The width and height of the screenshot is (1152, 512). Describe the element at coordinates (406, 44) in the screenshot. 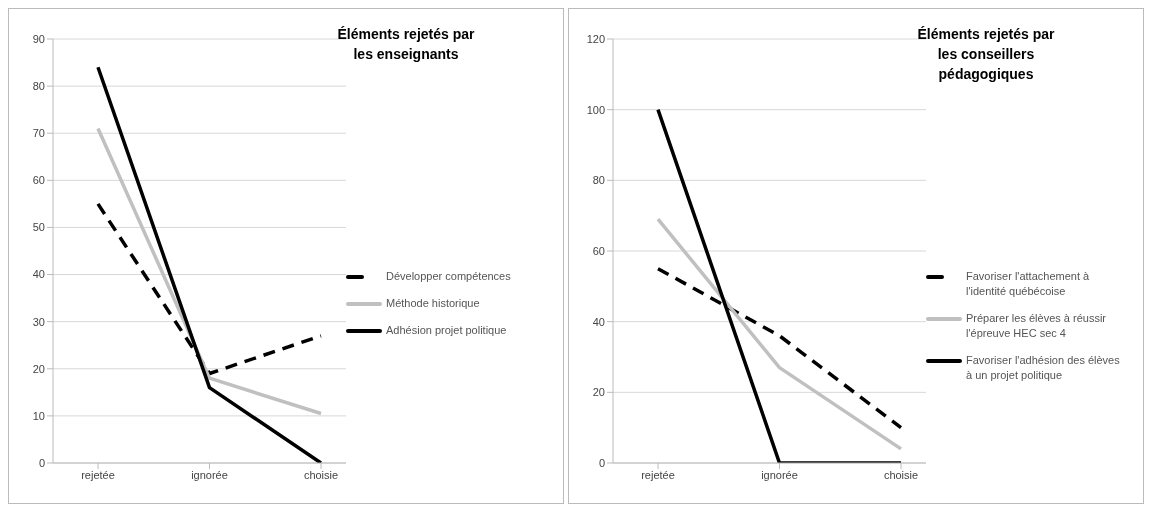

I see `text: Éléments rejetés par les enseignants` at that location.